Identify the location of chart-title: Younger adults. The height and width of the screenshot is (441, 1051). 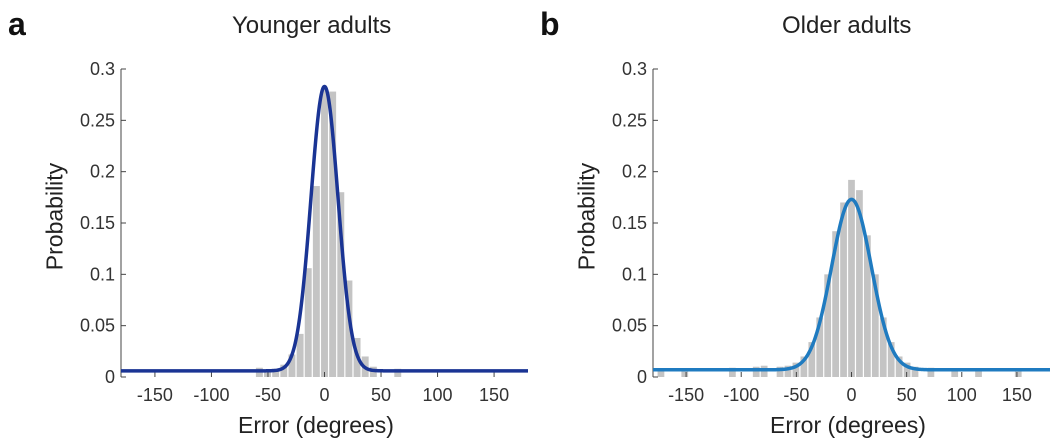
(312, 25).